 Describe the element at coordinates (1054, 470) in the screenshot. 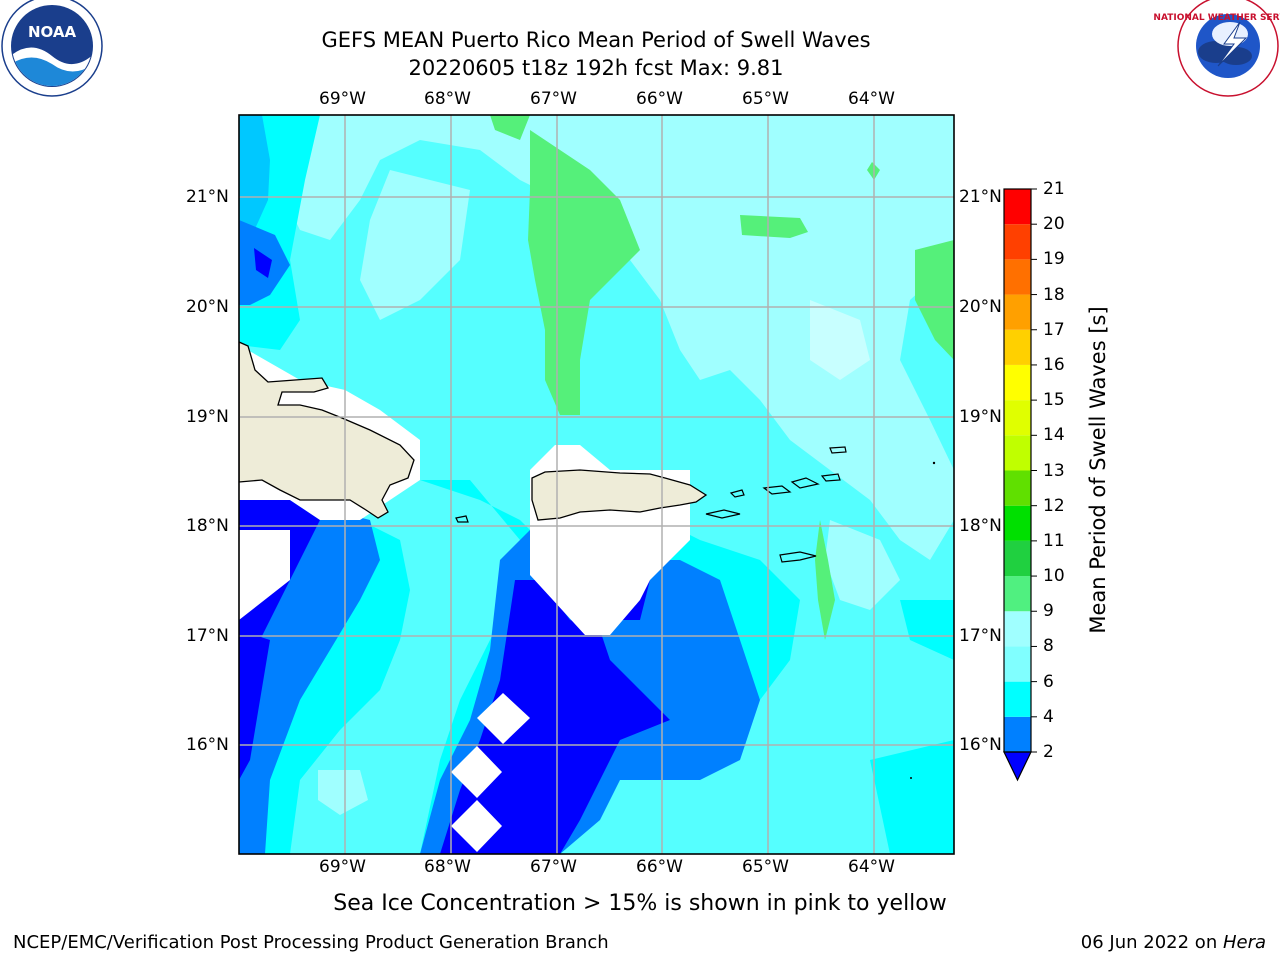

I see `colorbar-tick-label: 13` at that location.